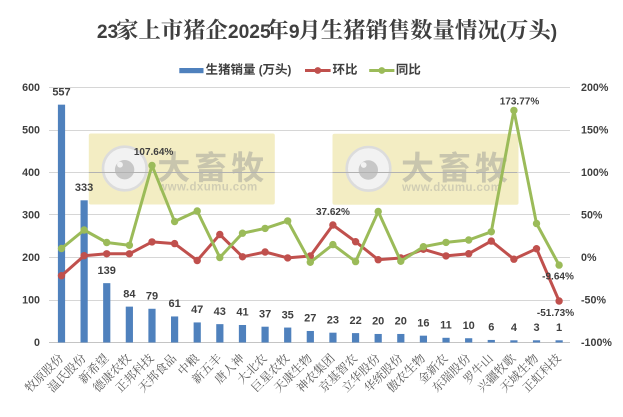 Image resolution: width=623 pixels, height=417 pixels. Describe the element at coordinates (536, 328) in the screenshot. I see `svg-text: 3` at that location.